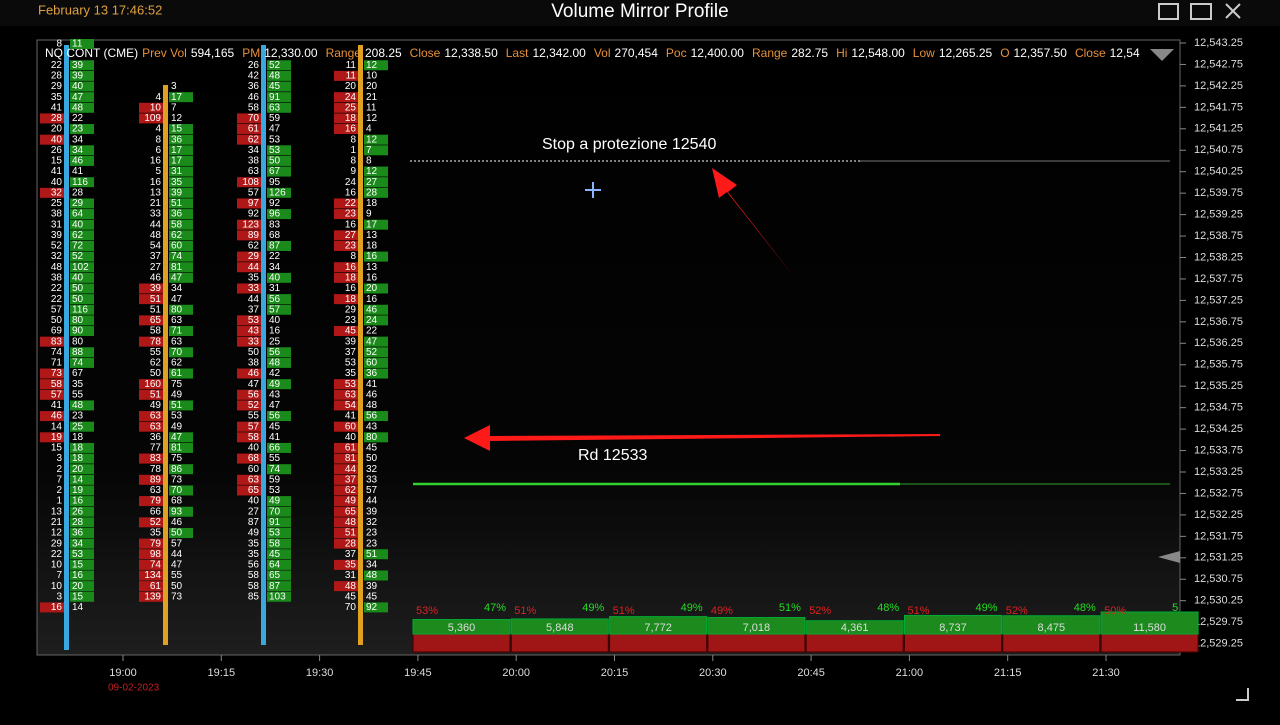  What do you see at coordinates (77, 44) in the screenshot?
I see `ask-value: 11` at bounding box center [77, 44].